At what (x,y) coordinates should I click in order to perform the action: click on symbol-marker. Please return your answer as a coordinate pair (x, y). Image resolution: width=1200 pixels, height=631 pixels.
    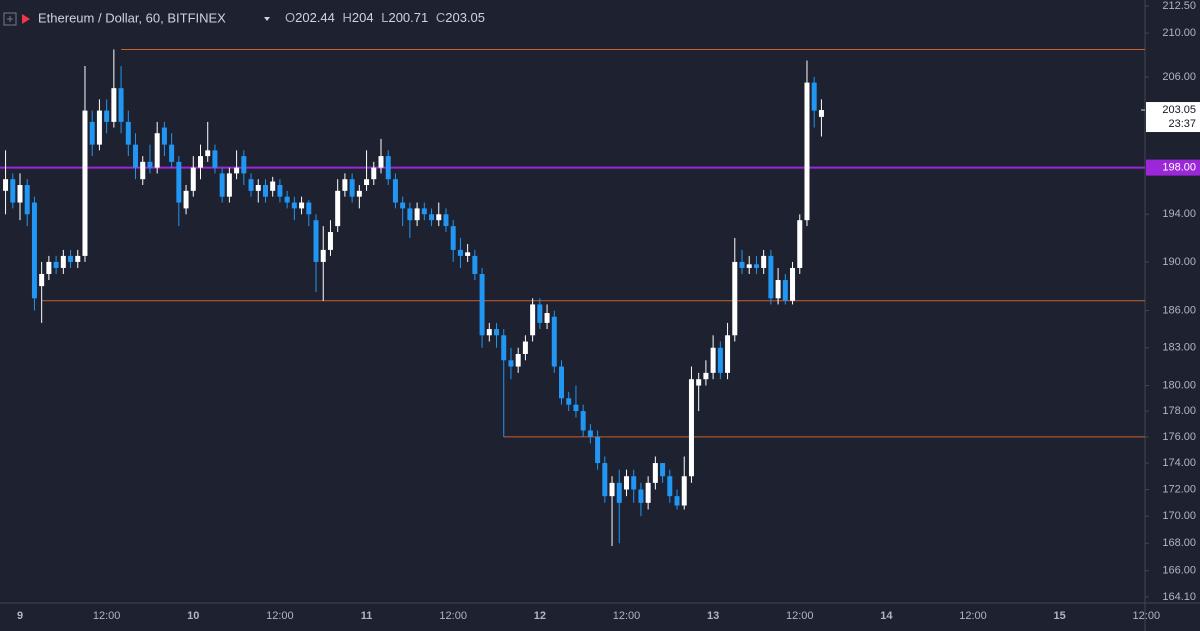
    Looking at the image, I should click on (26, 19).